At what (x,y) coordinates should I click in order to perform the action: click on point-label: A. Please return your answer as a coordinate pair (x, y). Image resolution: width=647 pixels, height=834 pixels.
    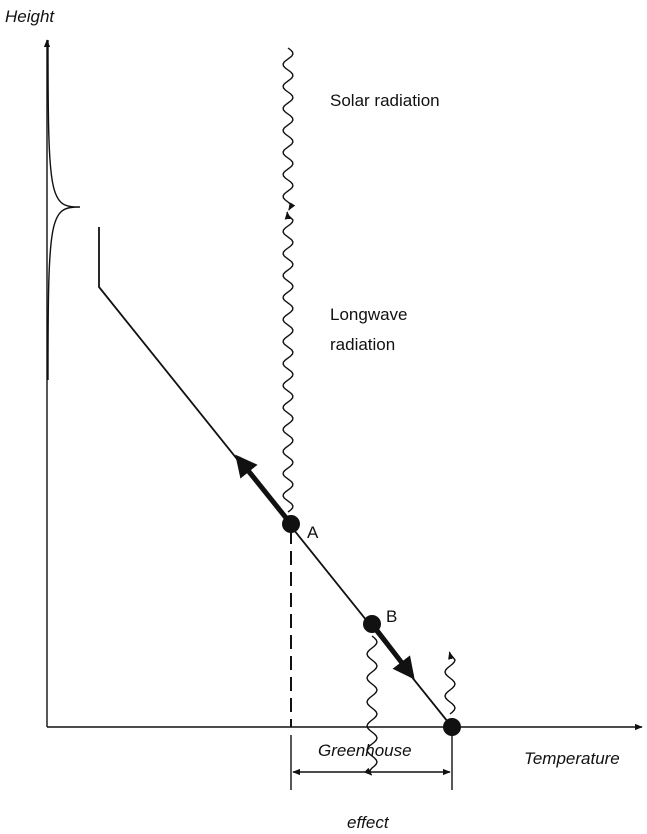
    Looking at the image, I should click on (313, 532).